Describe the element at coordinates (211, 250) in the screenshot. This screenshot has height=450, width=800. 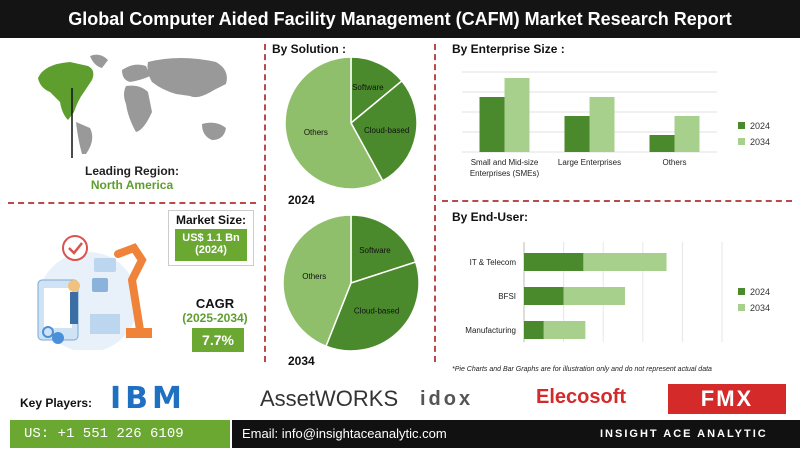
I see `market-size-year: (2024)` at that location.